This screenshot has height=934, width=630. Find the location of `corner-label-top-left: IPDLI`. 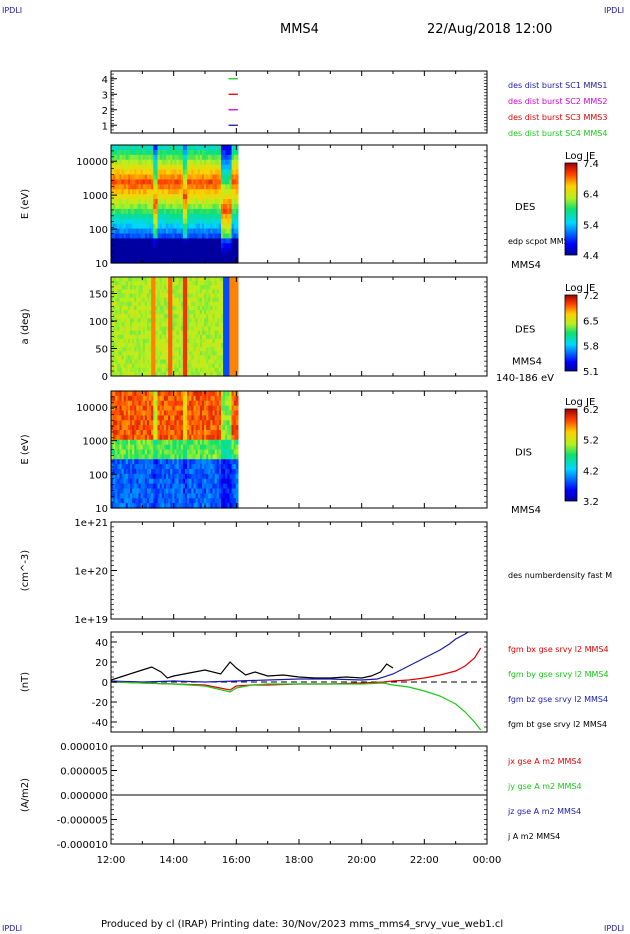

corner-label-top-left: IPDLI is located at coordinates (12, 10).